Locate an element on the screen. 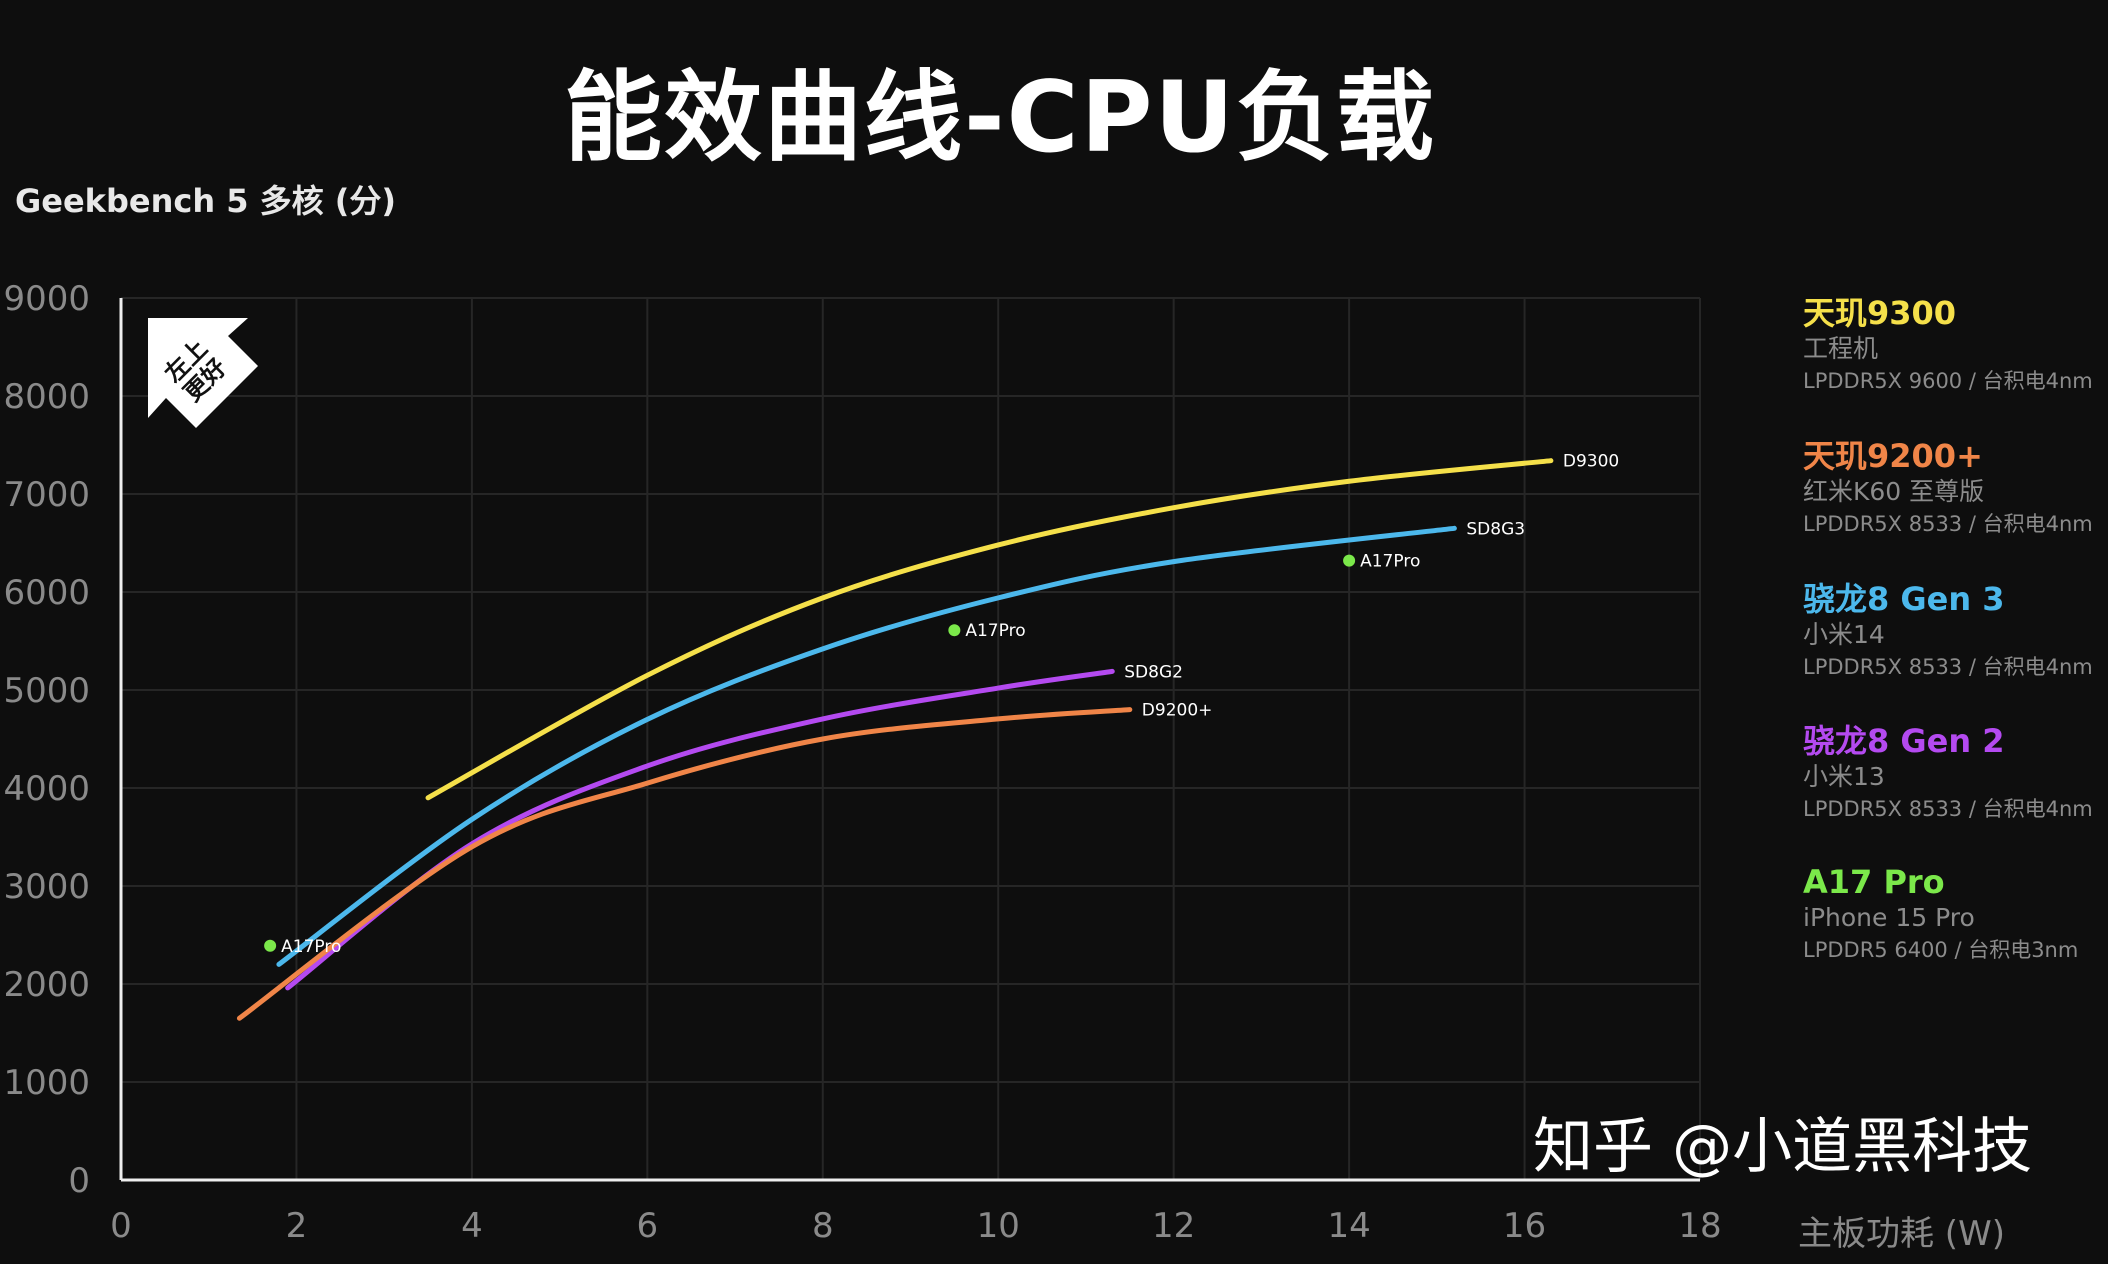  y-tick-label: 9000 is located at coordinates (46, 299).